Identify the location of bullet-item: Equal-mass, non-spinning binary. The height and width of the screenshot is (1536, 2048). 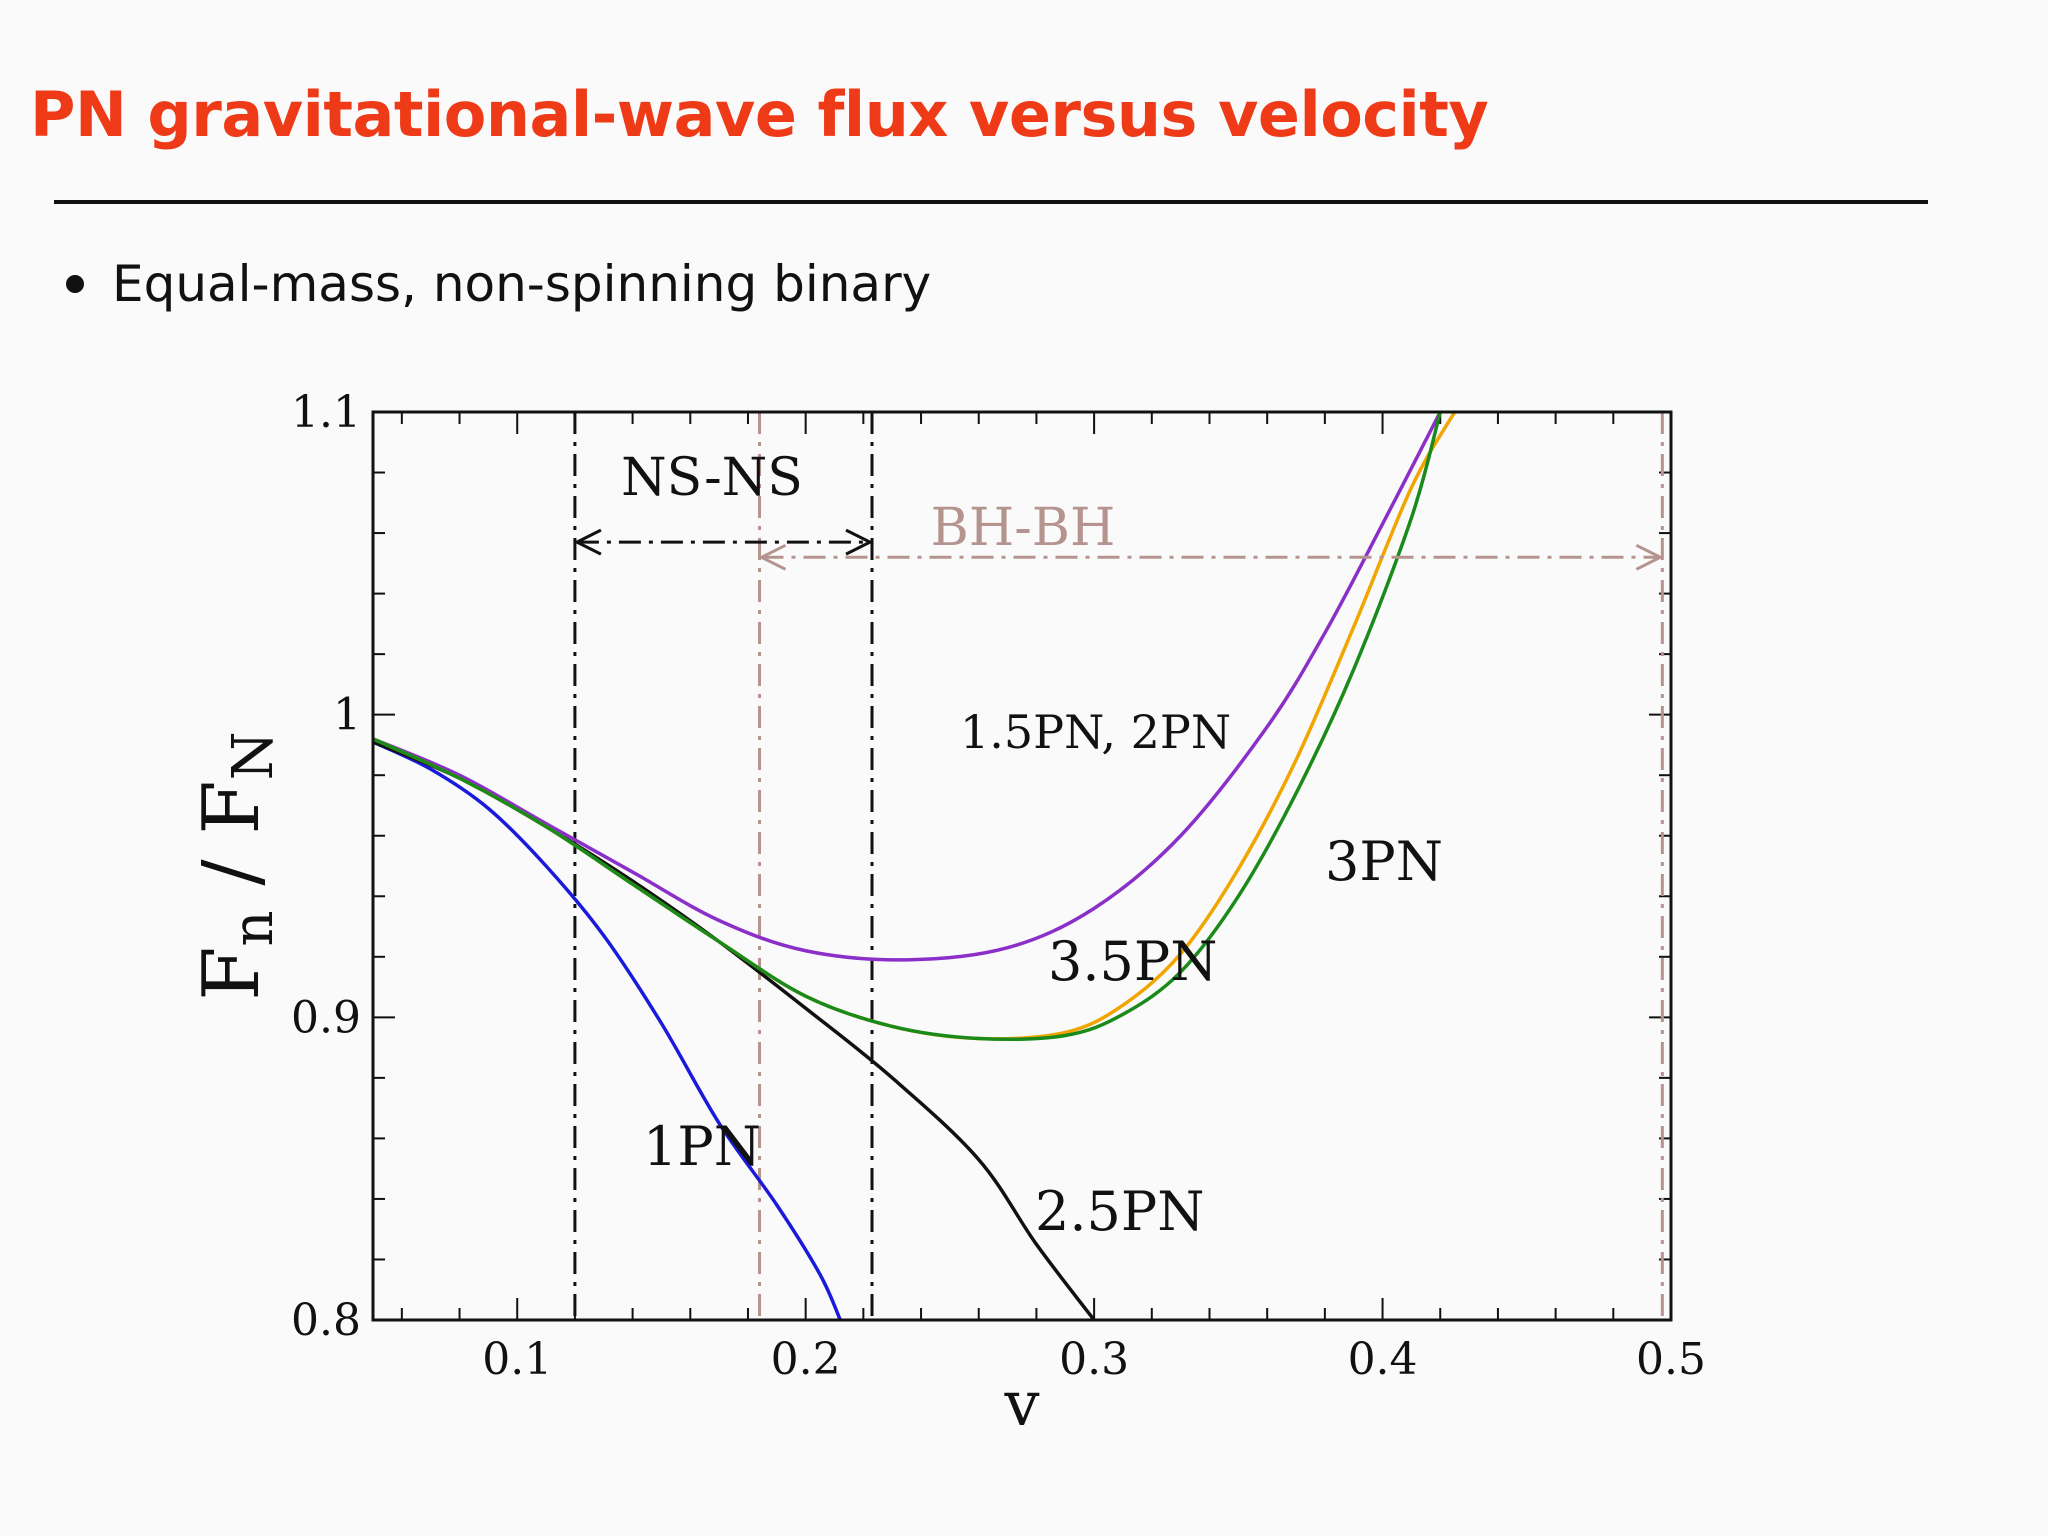
(498, 284).